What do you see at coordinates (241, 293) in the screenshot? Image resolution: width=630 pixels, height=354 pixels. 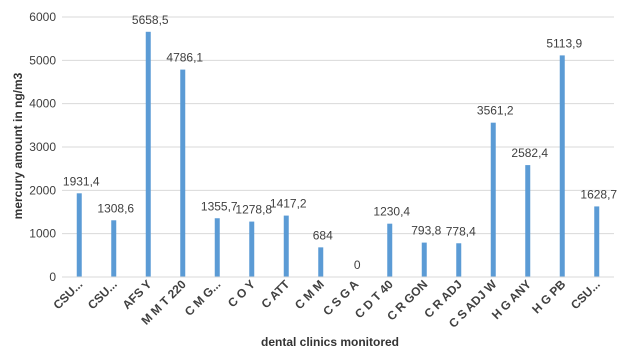 I see `x-tick-label: C O Y` at bounding box center [241, 293].